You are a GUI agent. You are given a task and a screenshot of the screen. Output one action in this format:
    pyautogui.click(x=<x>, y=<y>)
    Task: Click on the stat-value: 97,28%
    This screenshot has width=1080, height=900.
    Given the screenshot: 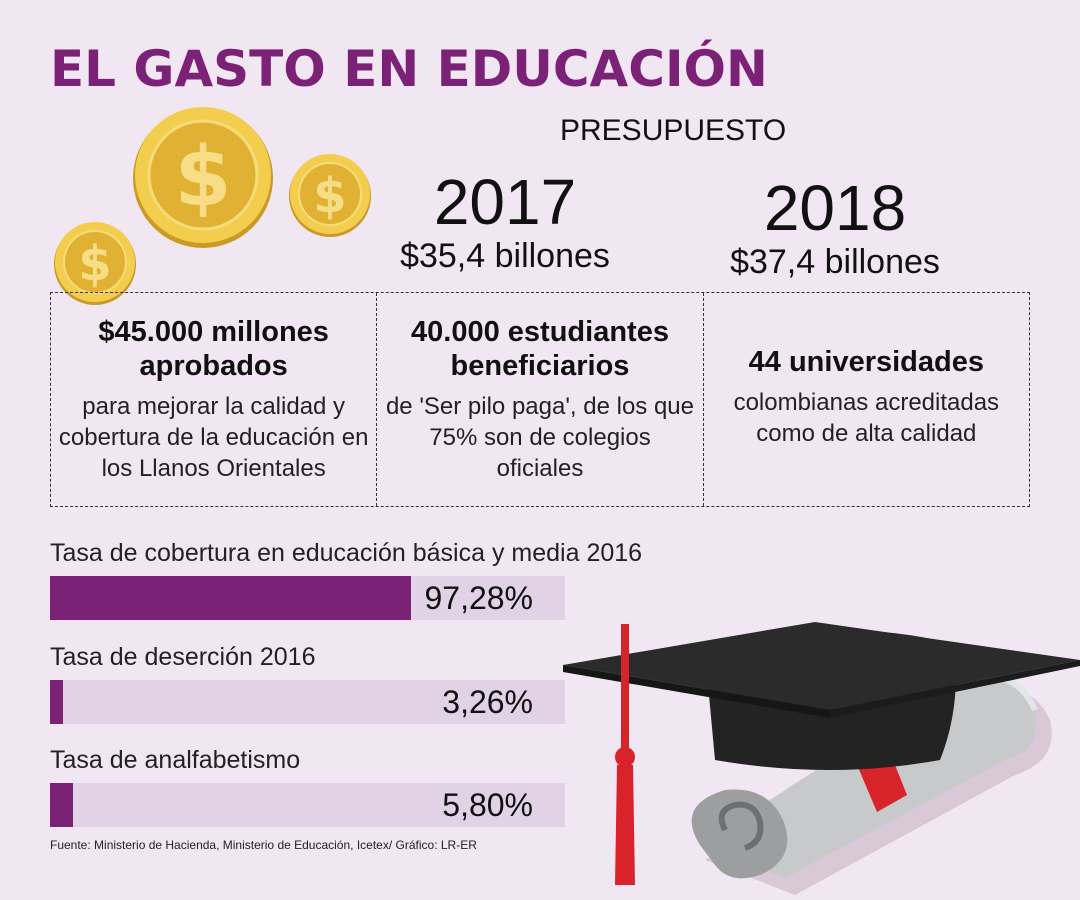 What is the action you would take?
    pyautogui.click(x=478, y=598)
    